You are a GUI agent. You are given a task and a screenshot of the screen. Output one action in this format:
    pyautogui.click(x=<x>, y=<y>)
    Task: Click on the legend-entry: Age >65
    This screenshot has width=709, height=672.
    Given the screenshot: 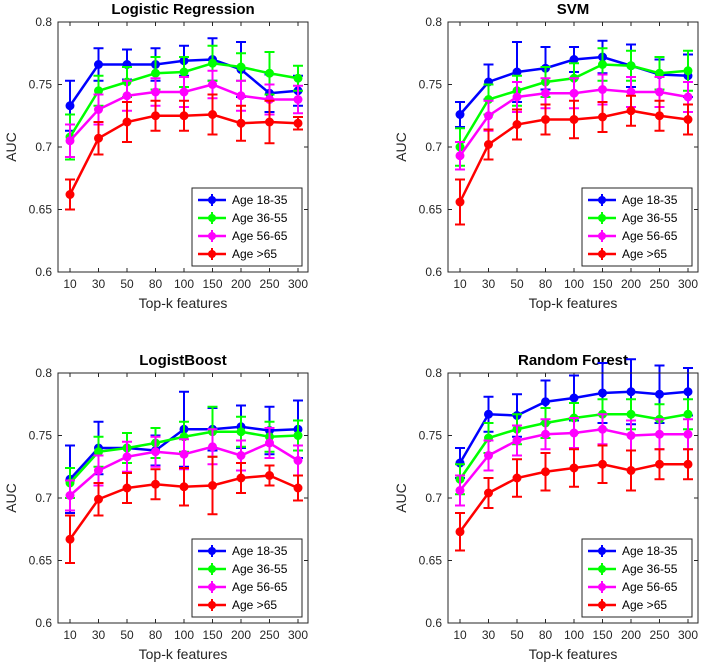 What is the action you would take?
    pyautogui.click(x=254, y=254)
    